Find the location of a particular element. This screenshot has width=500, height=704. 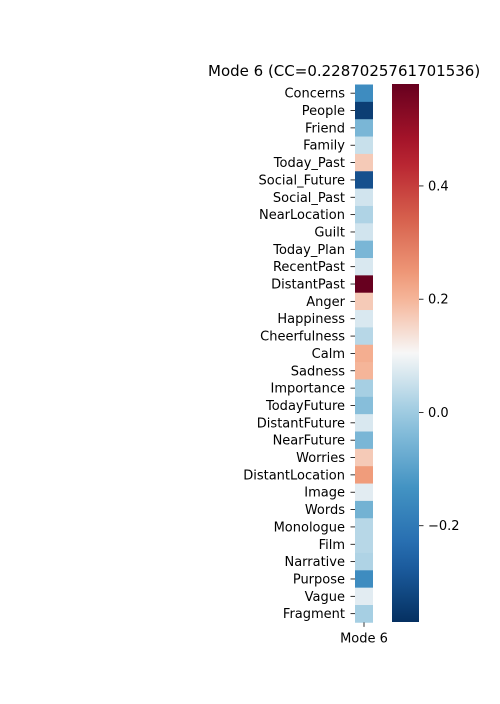

colorbar-tick-label: 0.2 is located at coordinates (438, 300).